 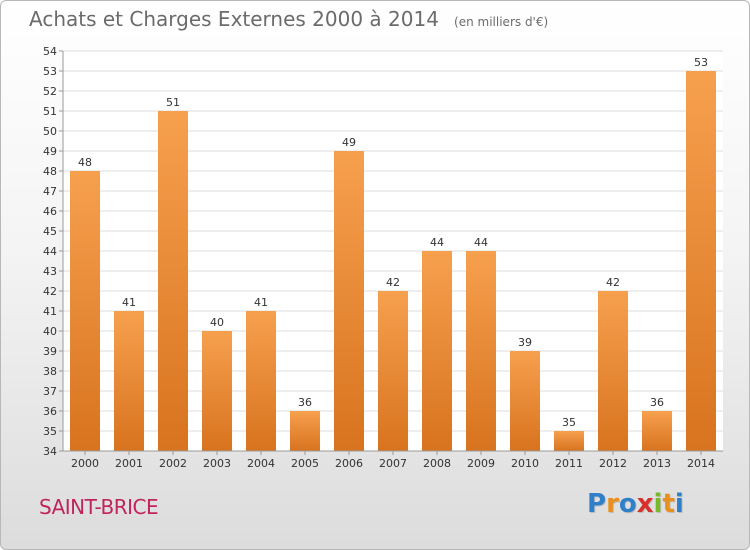 What do you see at coordinates (627, 504) in the screenshot?
I see `brand-letter: o` at bounding box center [627, 504].